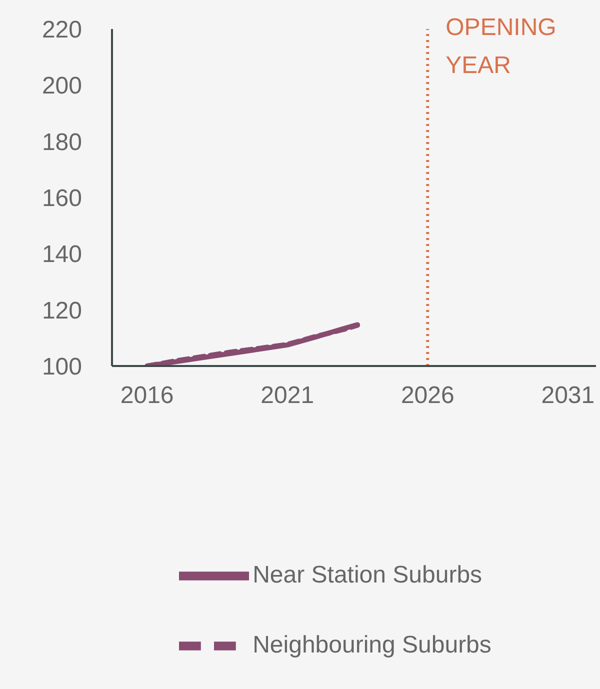 The width and height of the screenshot is (600, 689). Describe the element at coordinates (62, 310) in the screenshot. I see `y-tick-label: 120` at that location.